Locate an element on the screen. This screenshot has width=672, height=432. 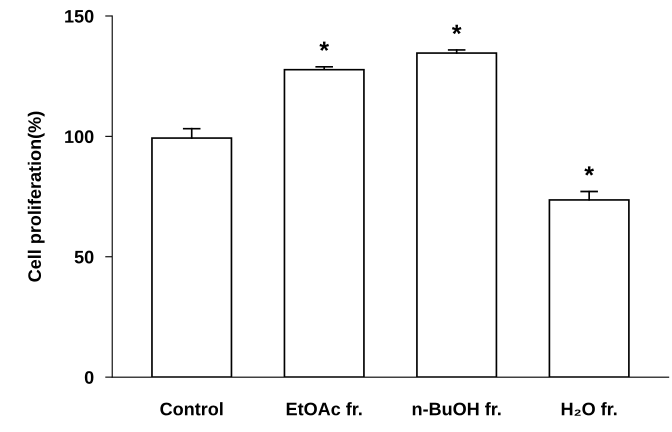
y-tick-label: 150 is located at coordinates (79, 16).